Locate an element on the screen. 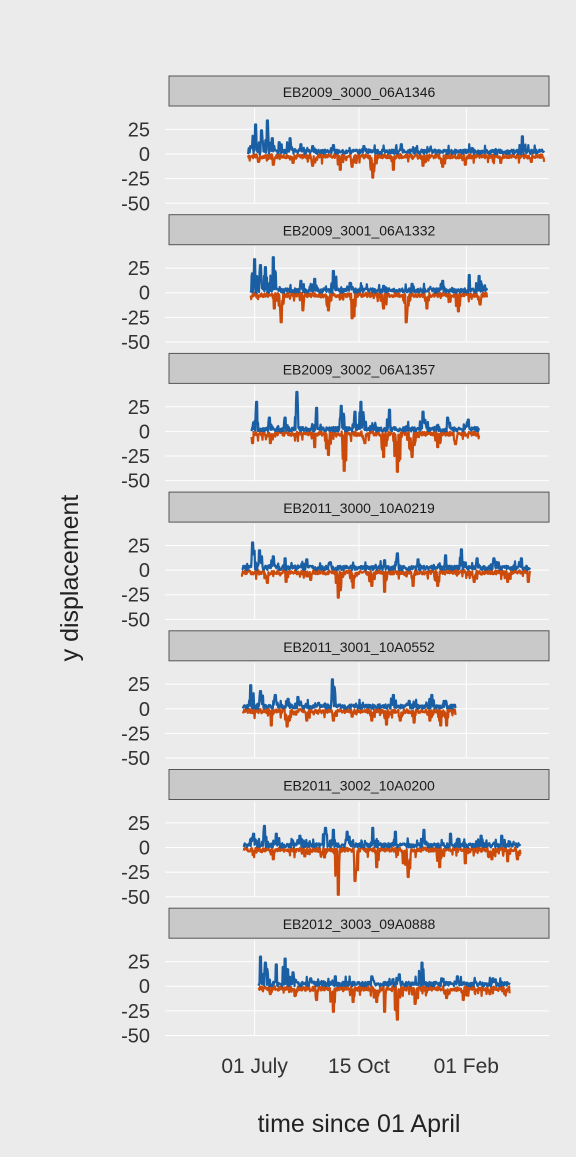  facet-strip-title: EB2009_3001_06A1332 is located at coordinates (359, 231).